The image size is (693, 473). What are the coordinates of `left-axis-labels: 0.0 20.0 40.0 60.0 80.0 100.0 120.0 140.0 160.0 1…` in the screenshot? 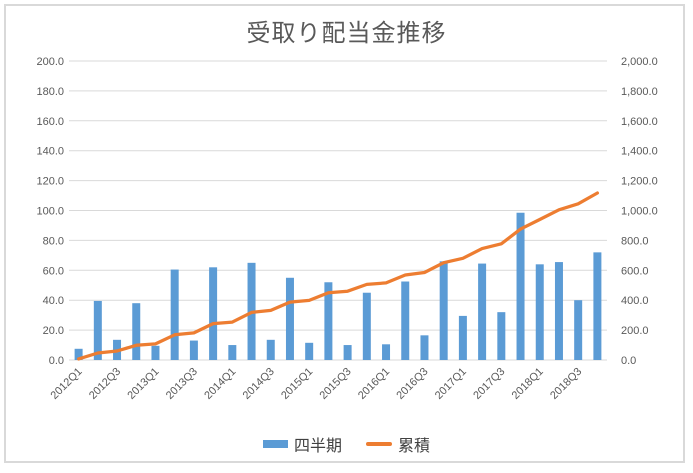 It's located at (50, 211).